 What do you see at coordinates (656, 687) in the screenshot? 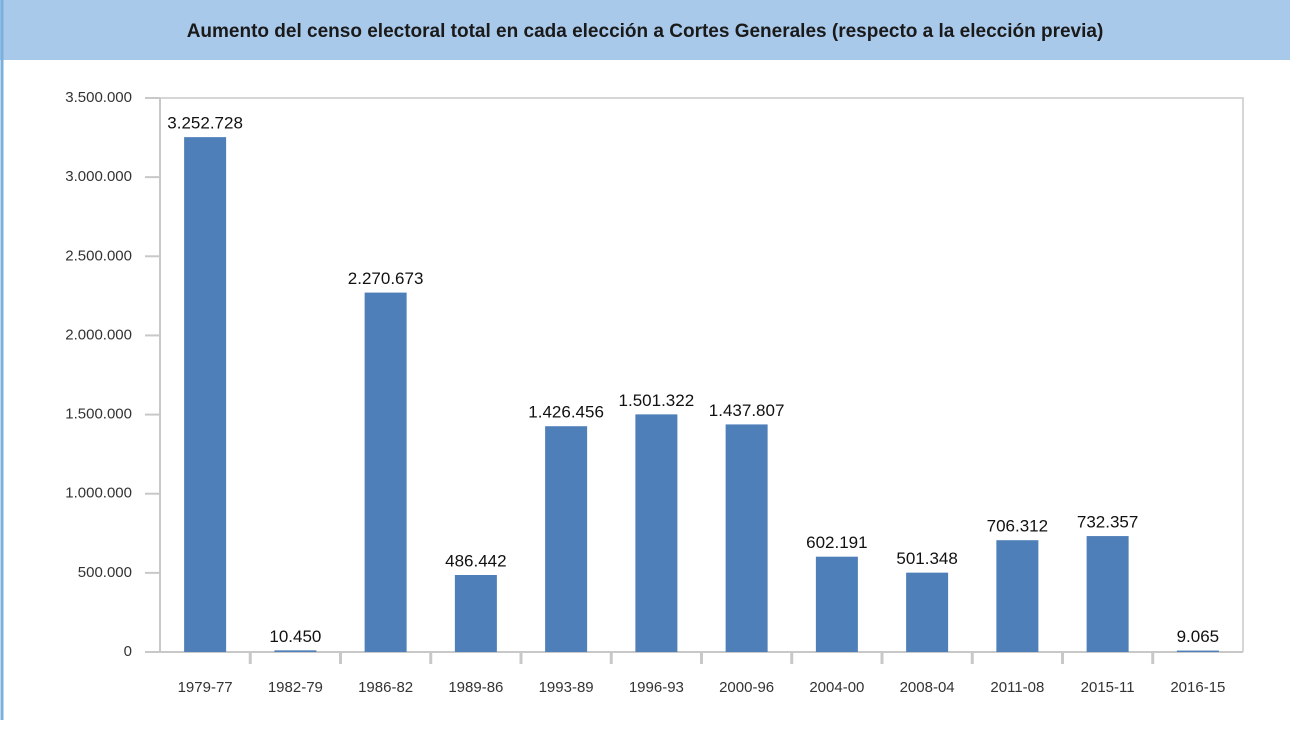
I see `x-tick-label: 1996-93` at bounding box center [656, 687].